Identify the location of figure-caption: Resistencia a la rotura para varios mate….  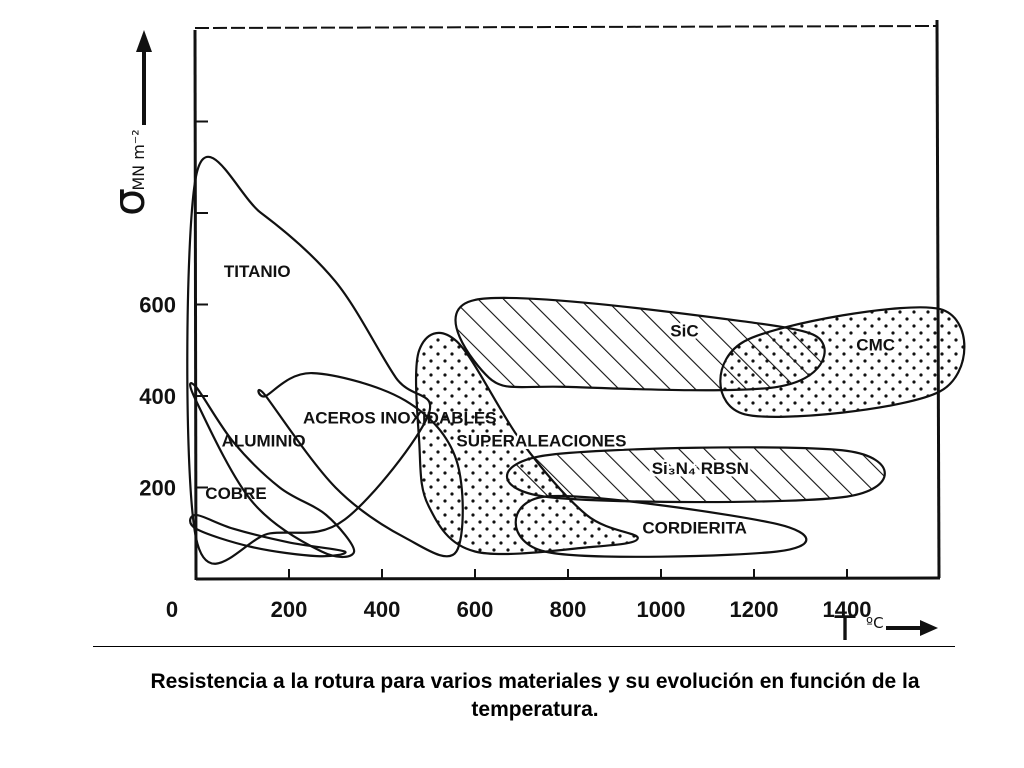
(535, 695).